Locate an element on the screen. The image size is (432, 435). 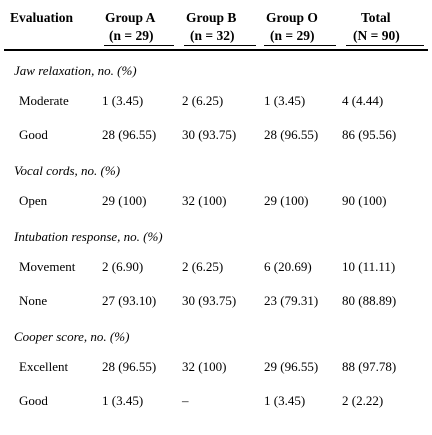
cell-group-o: 6 (20.69) is located at coordinates (288, 266).